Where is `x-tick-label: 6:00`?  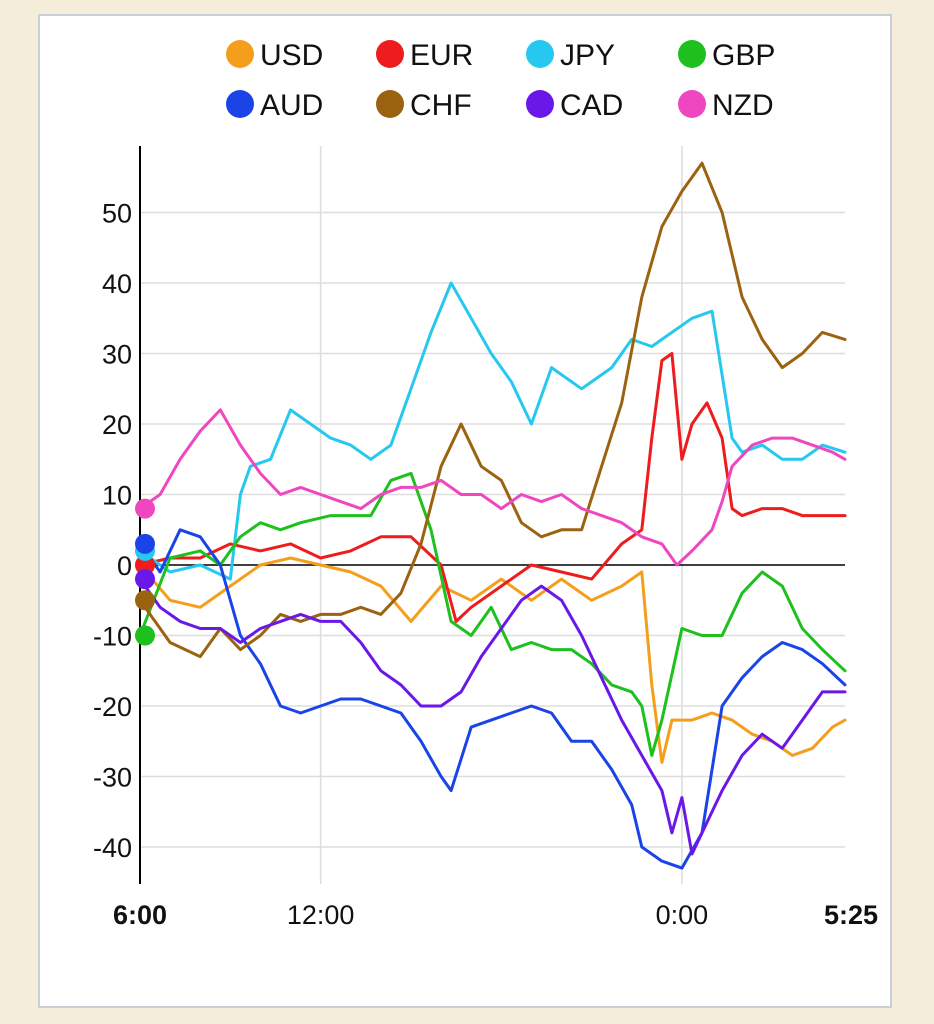
x-tick-label: 6:00 is located at coordinates (140, 915).